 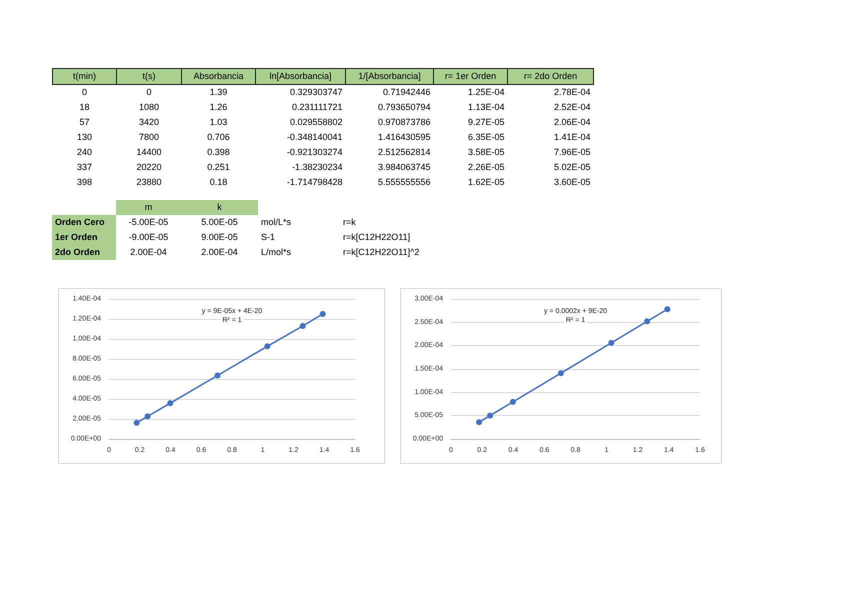 I want to click on text: 1.25E-04, so click(x=486, y=92).